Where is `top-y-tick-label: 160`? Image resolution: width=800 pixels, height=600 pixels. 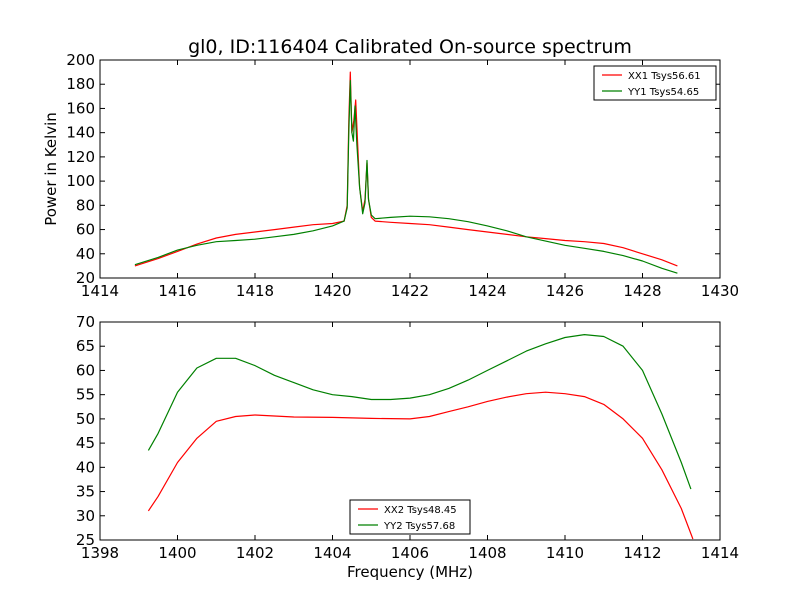 top-y-tick-label: 160 is located at coordinates (80, 108).